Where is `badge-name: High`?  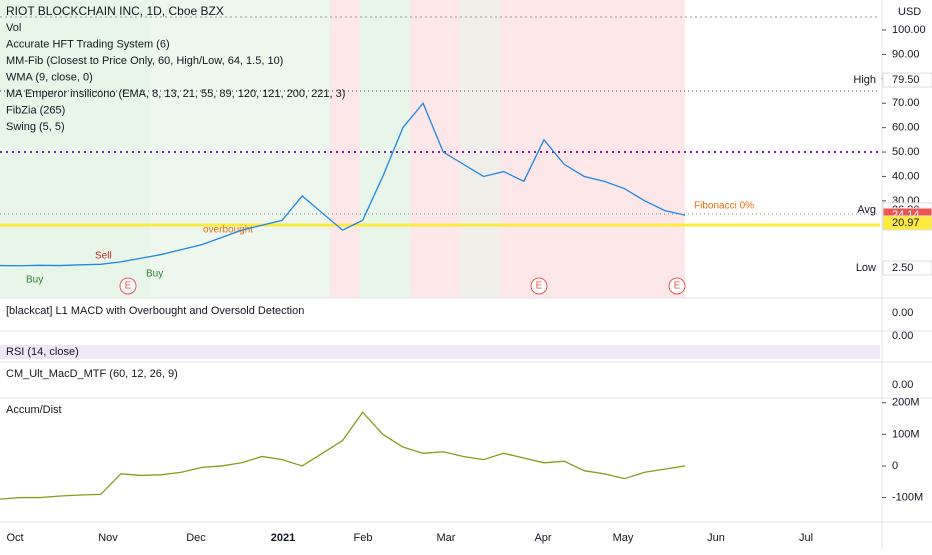
badge-name: High is located at coordinates (864, 80).